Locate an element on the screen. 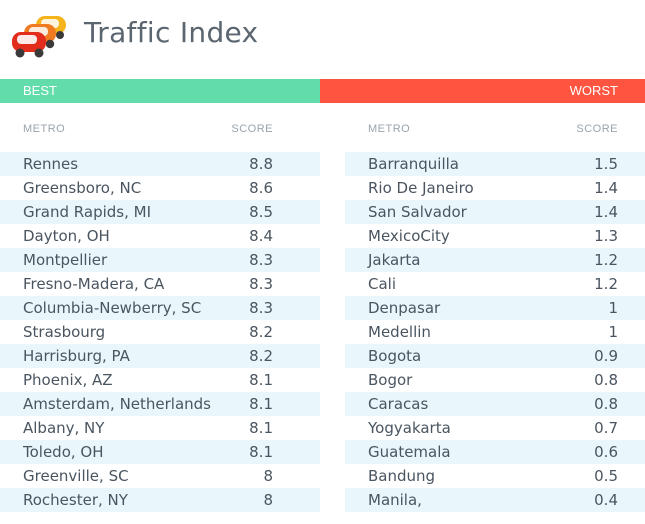 The image size is (645, 524). score-value: 0.7 is located at coordinates (606, 428).